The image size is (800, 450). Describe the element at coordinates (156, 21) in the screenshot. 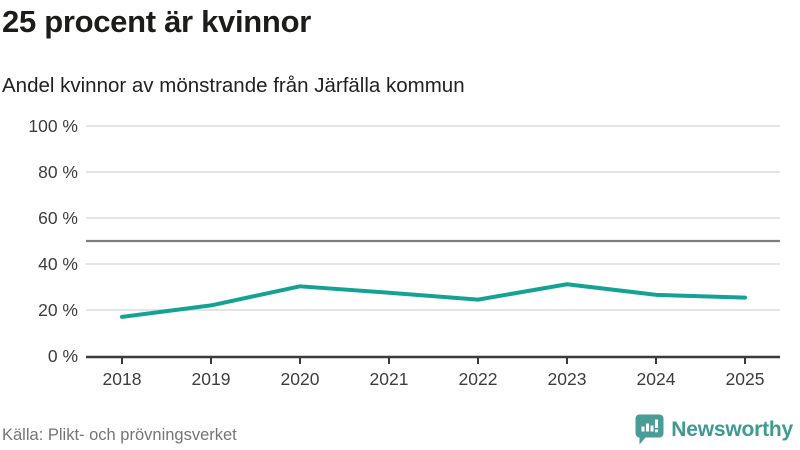

I see `page-title: 25 procent är kvinnor` at that location.